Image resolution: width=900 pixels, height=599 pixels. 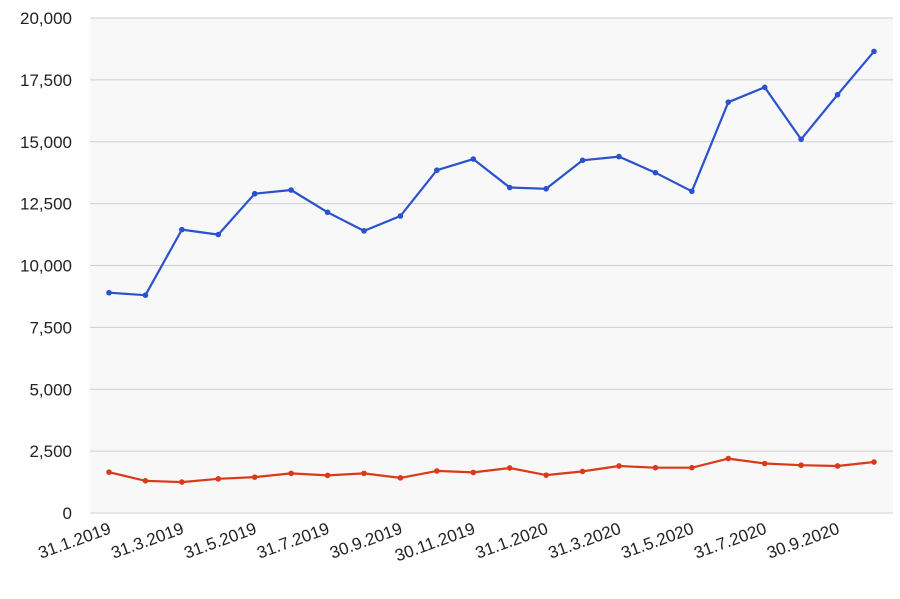 What do you see at coordinates (46, 18) in the screenshot?
I see `y-tick-label: 20,000` at bounding box center [46, 18].